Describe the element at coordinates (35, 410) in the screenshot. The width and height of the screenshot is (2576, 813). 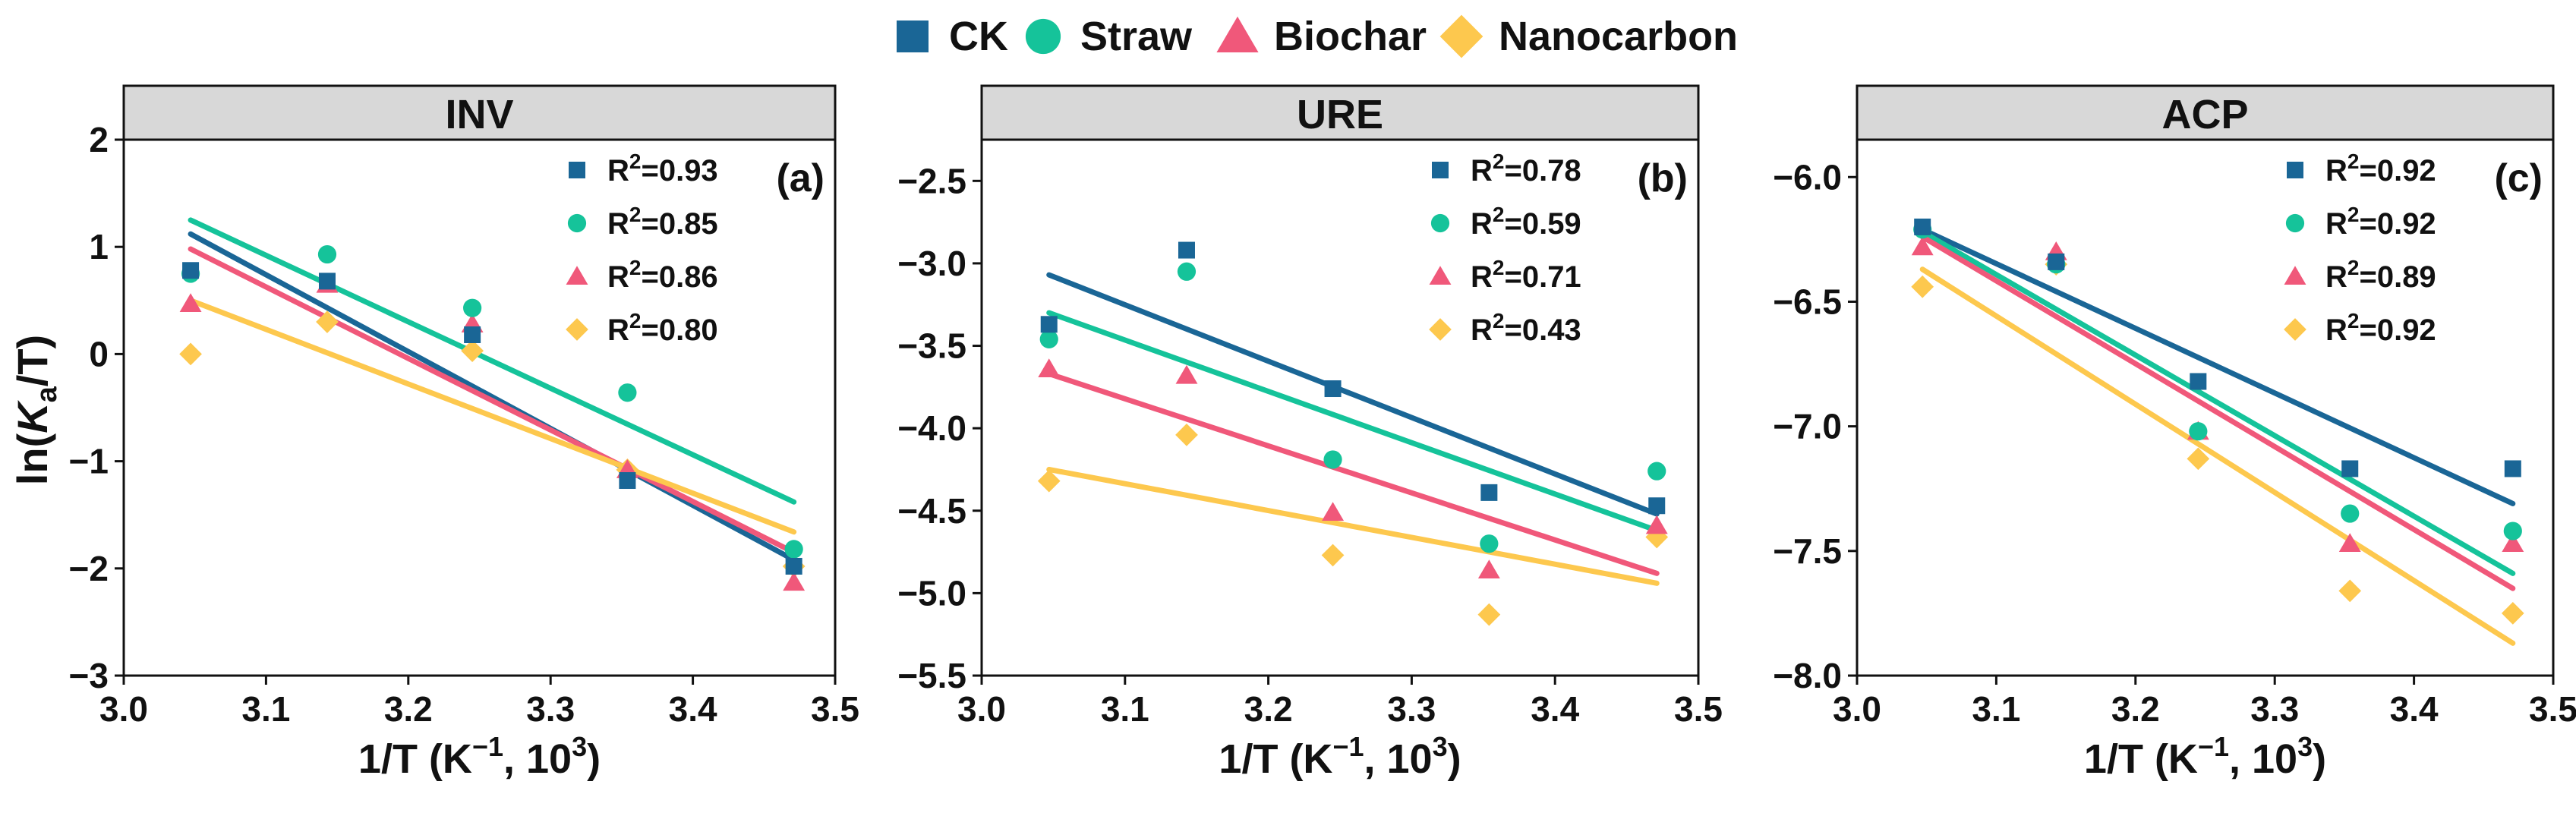
I see `y-axis-label: ln(Ka/T)` at that location.